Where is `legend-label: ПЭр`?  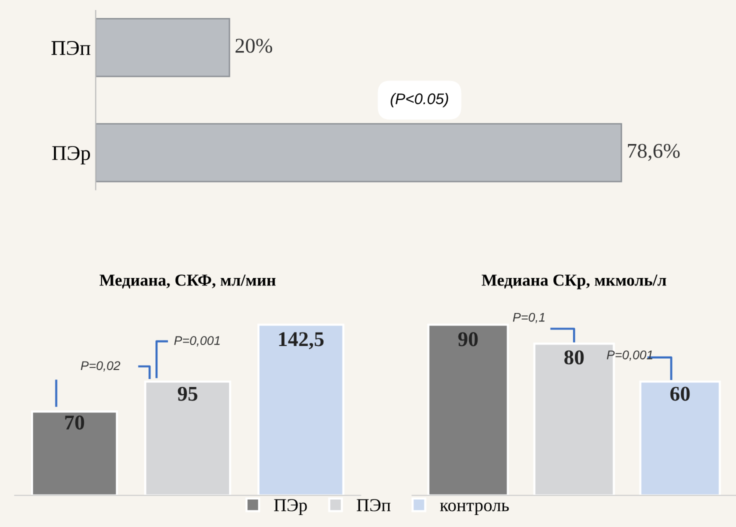
legend-label: ПЭр is located at coordinates (290, 507).